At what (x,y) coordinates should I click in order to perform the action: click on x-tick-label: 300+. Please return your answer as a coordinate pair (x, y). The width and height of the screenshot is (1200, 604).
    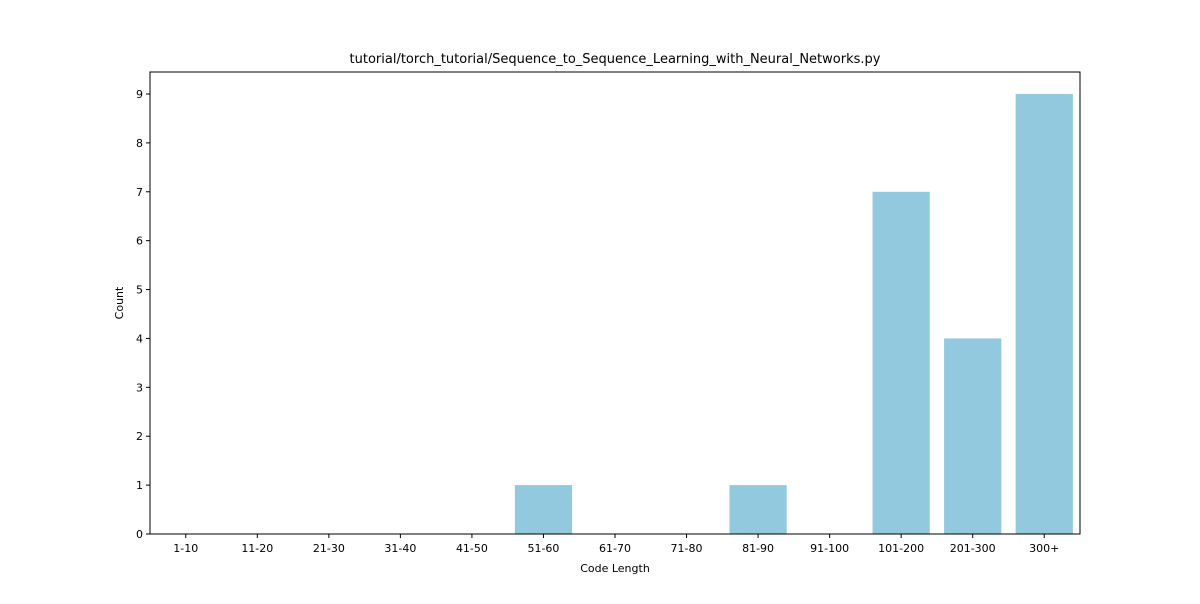
    Looking at the image, I should click on (1044, 548).